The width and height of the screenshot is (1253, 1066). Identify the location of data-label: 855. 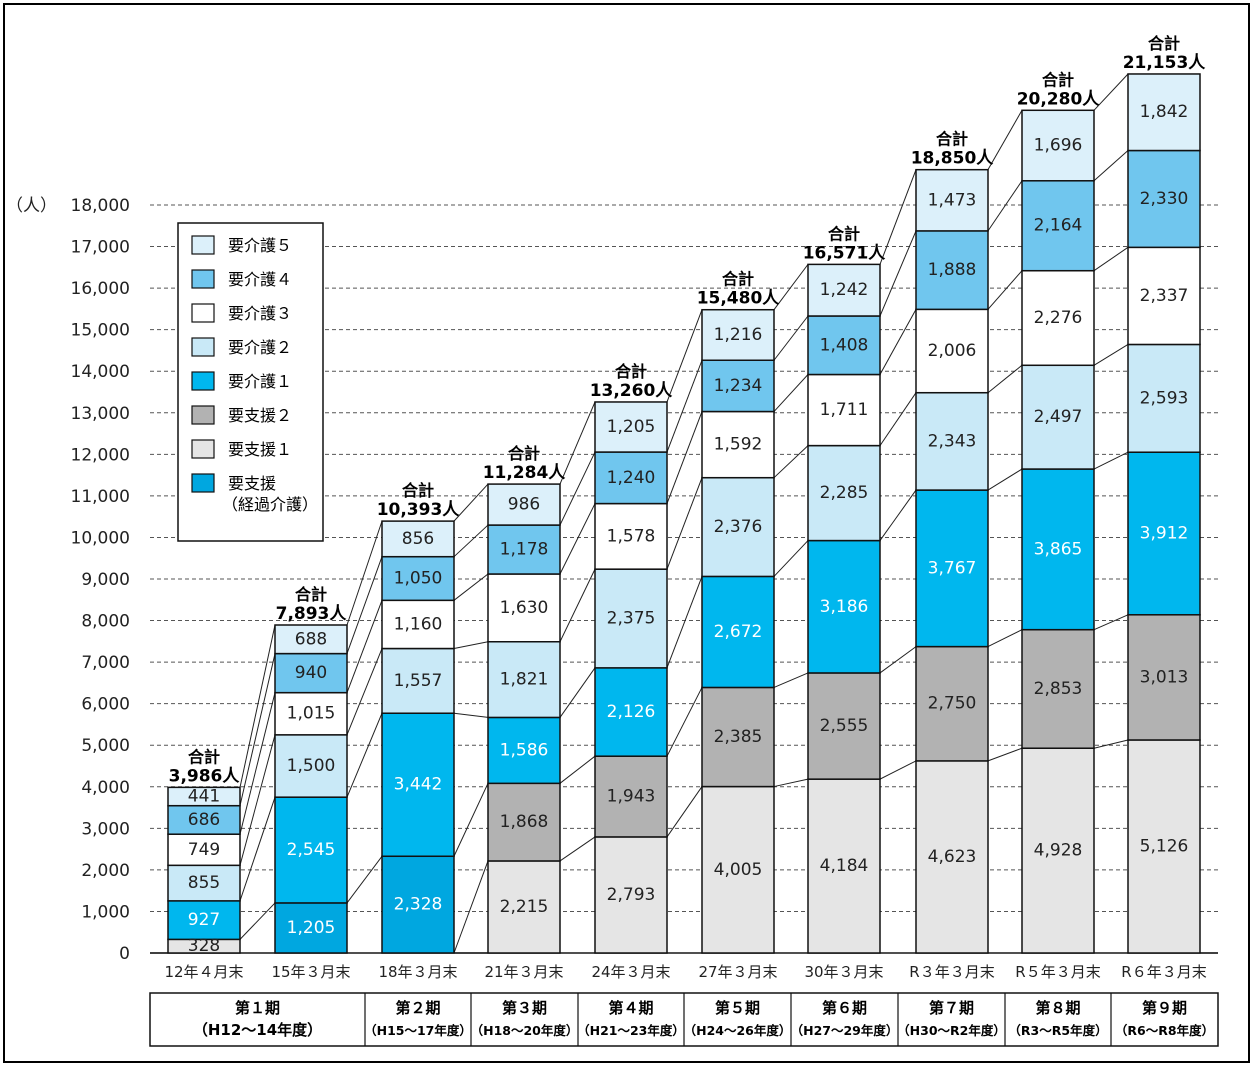
(204, 883).